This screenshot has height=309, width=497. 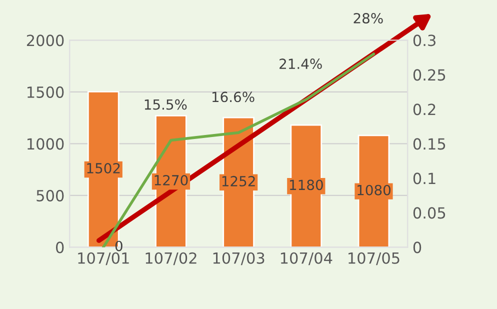 What do you see at coordinates (368, 18) in the screenshot?
I see `data-label: 28%` at bounding box center [368, 18].